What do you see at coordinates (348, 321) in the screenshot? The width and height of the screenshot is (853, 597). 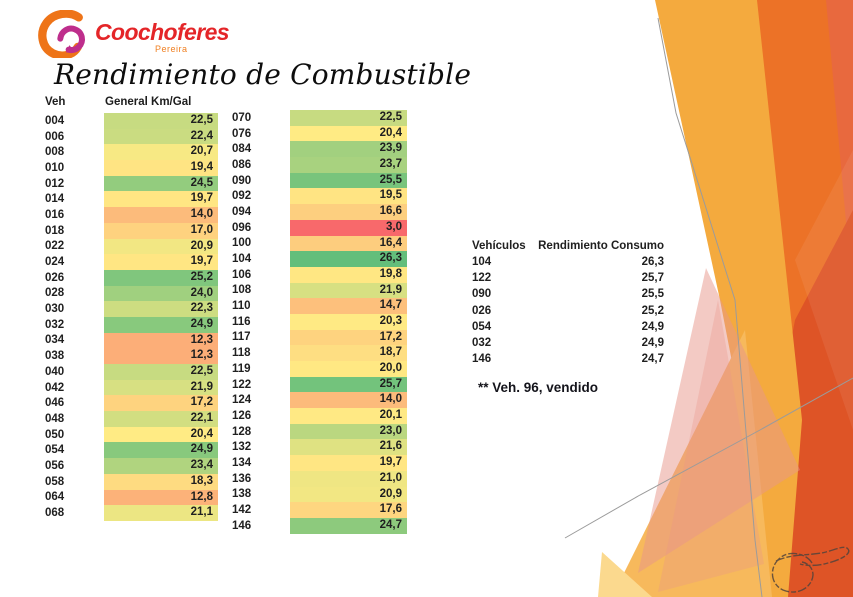 I see `value-cell: 20,3` at bounding box center [348, 321].